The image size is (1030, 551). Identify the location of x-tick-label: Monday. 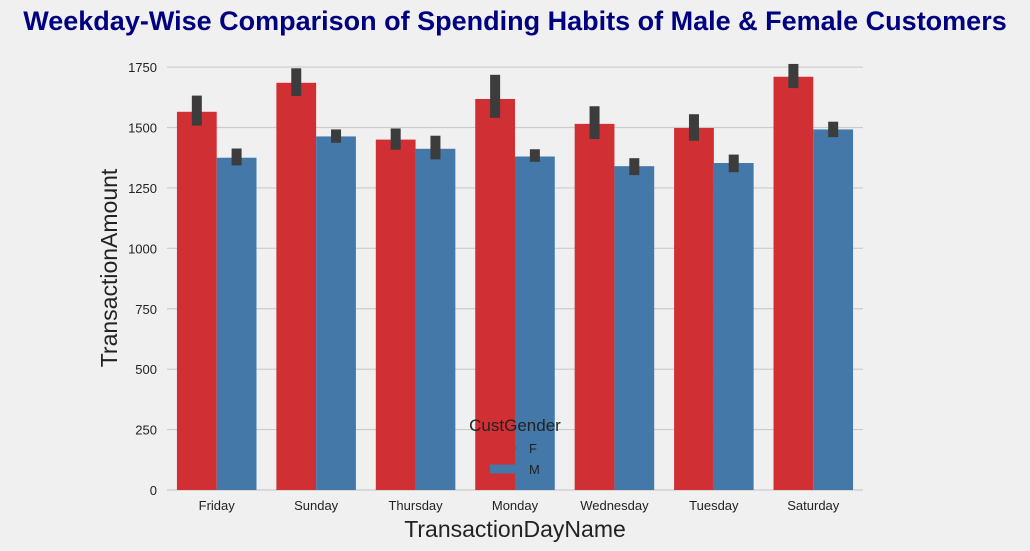
(515, 505).